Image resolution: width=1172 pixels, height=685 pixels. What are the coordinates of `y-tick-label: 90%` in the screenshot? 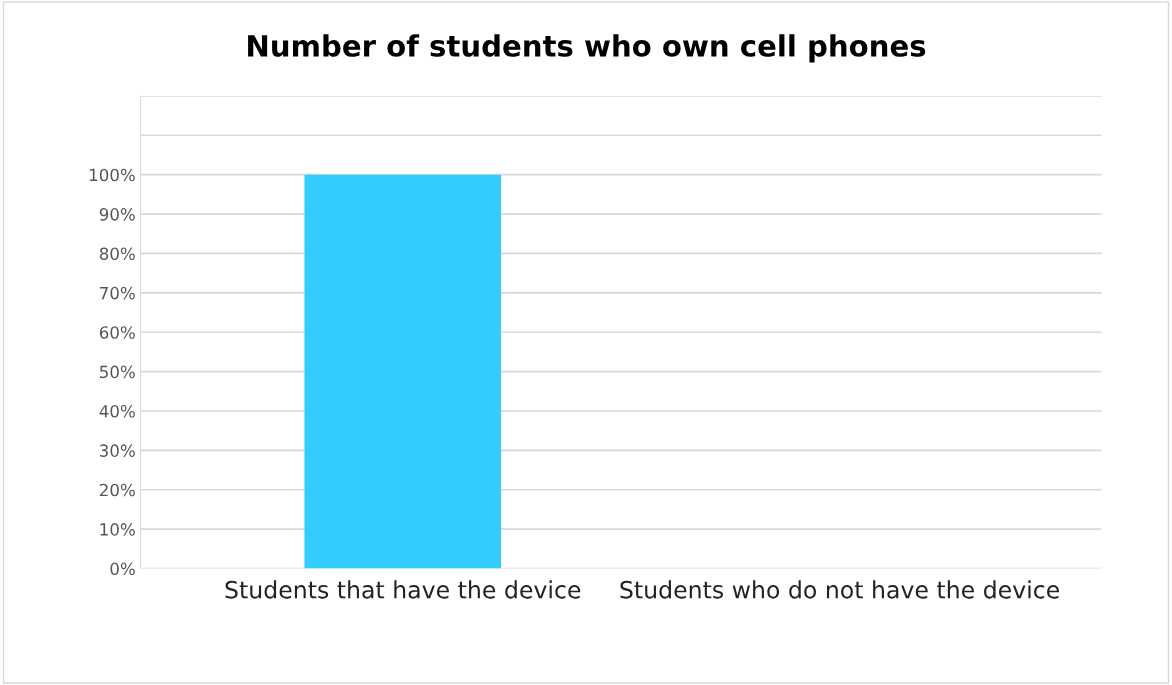 It's located at (117, 214).